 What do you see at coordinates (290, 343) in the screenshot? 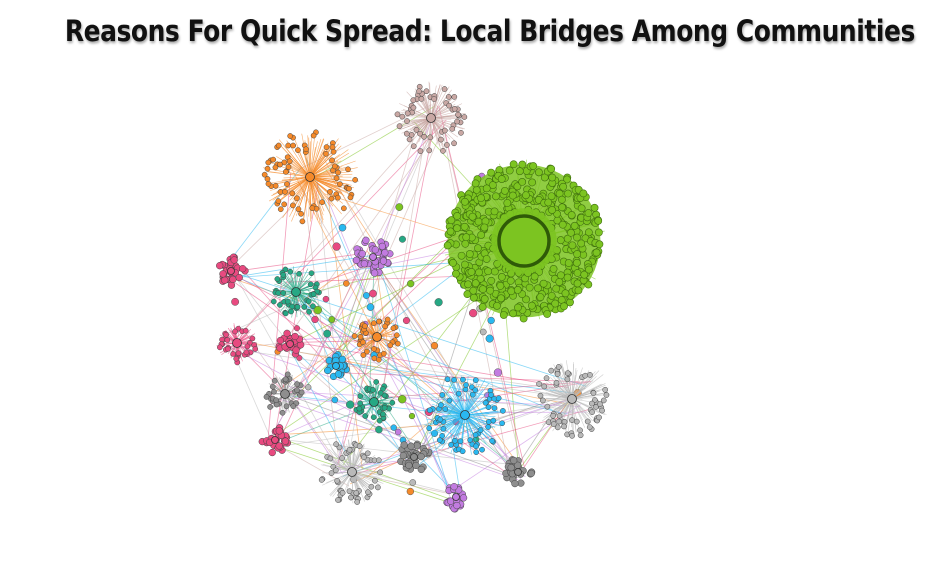
I see `community-pink-small` at bounding box center [290, 343].